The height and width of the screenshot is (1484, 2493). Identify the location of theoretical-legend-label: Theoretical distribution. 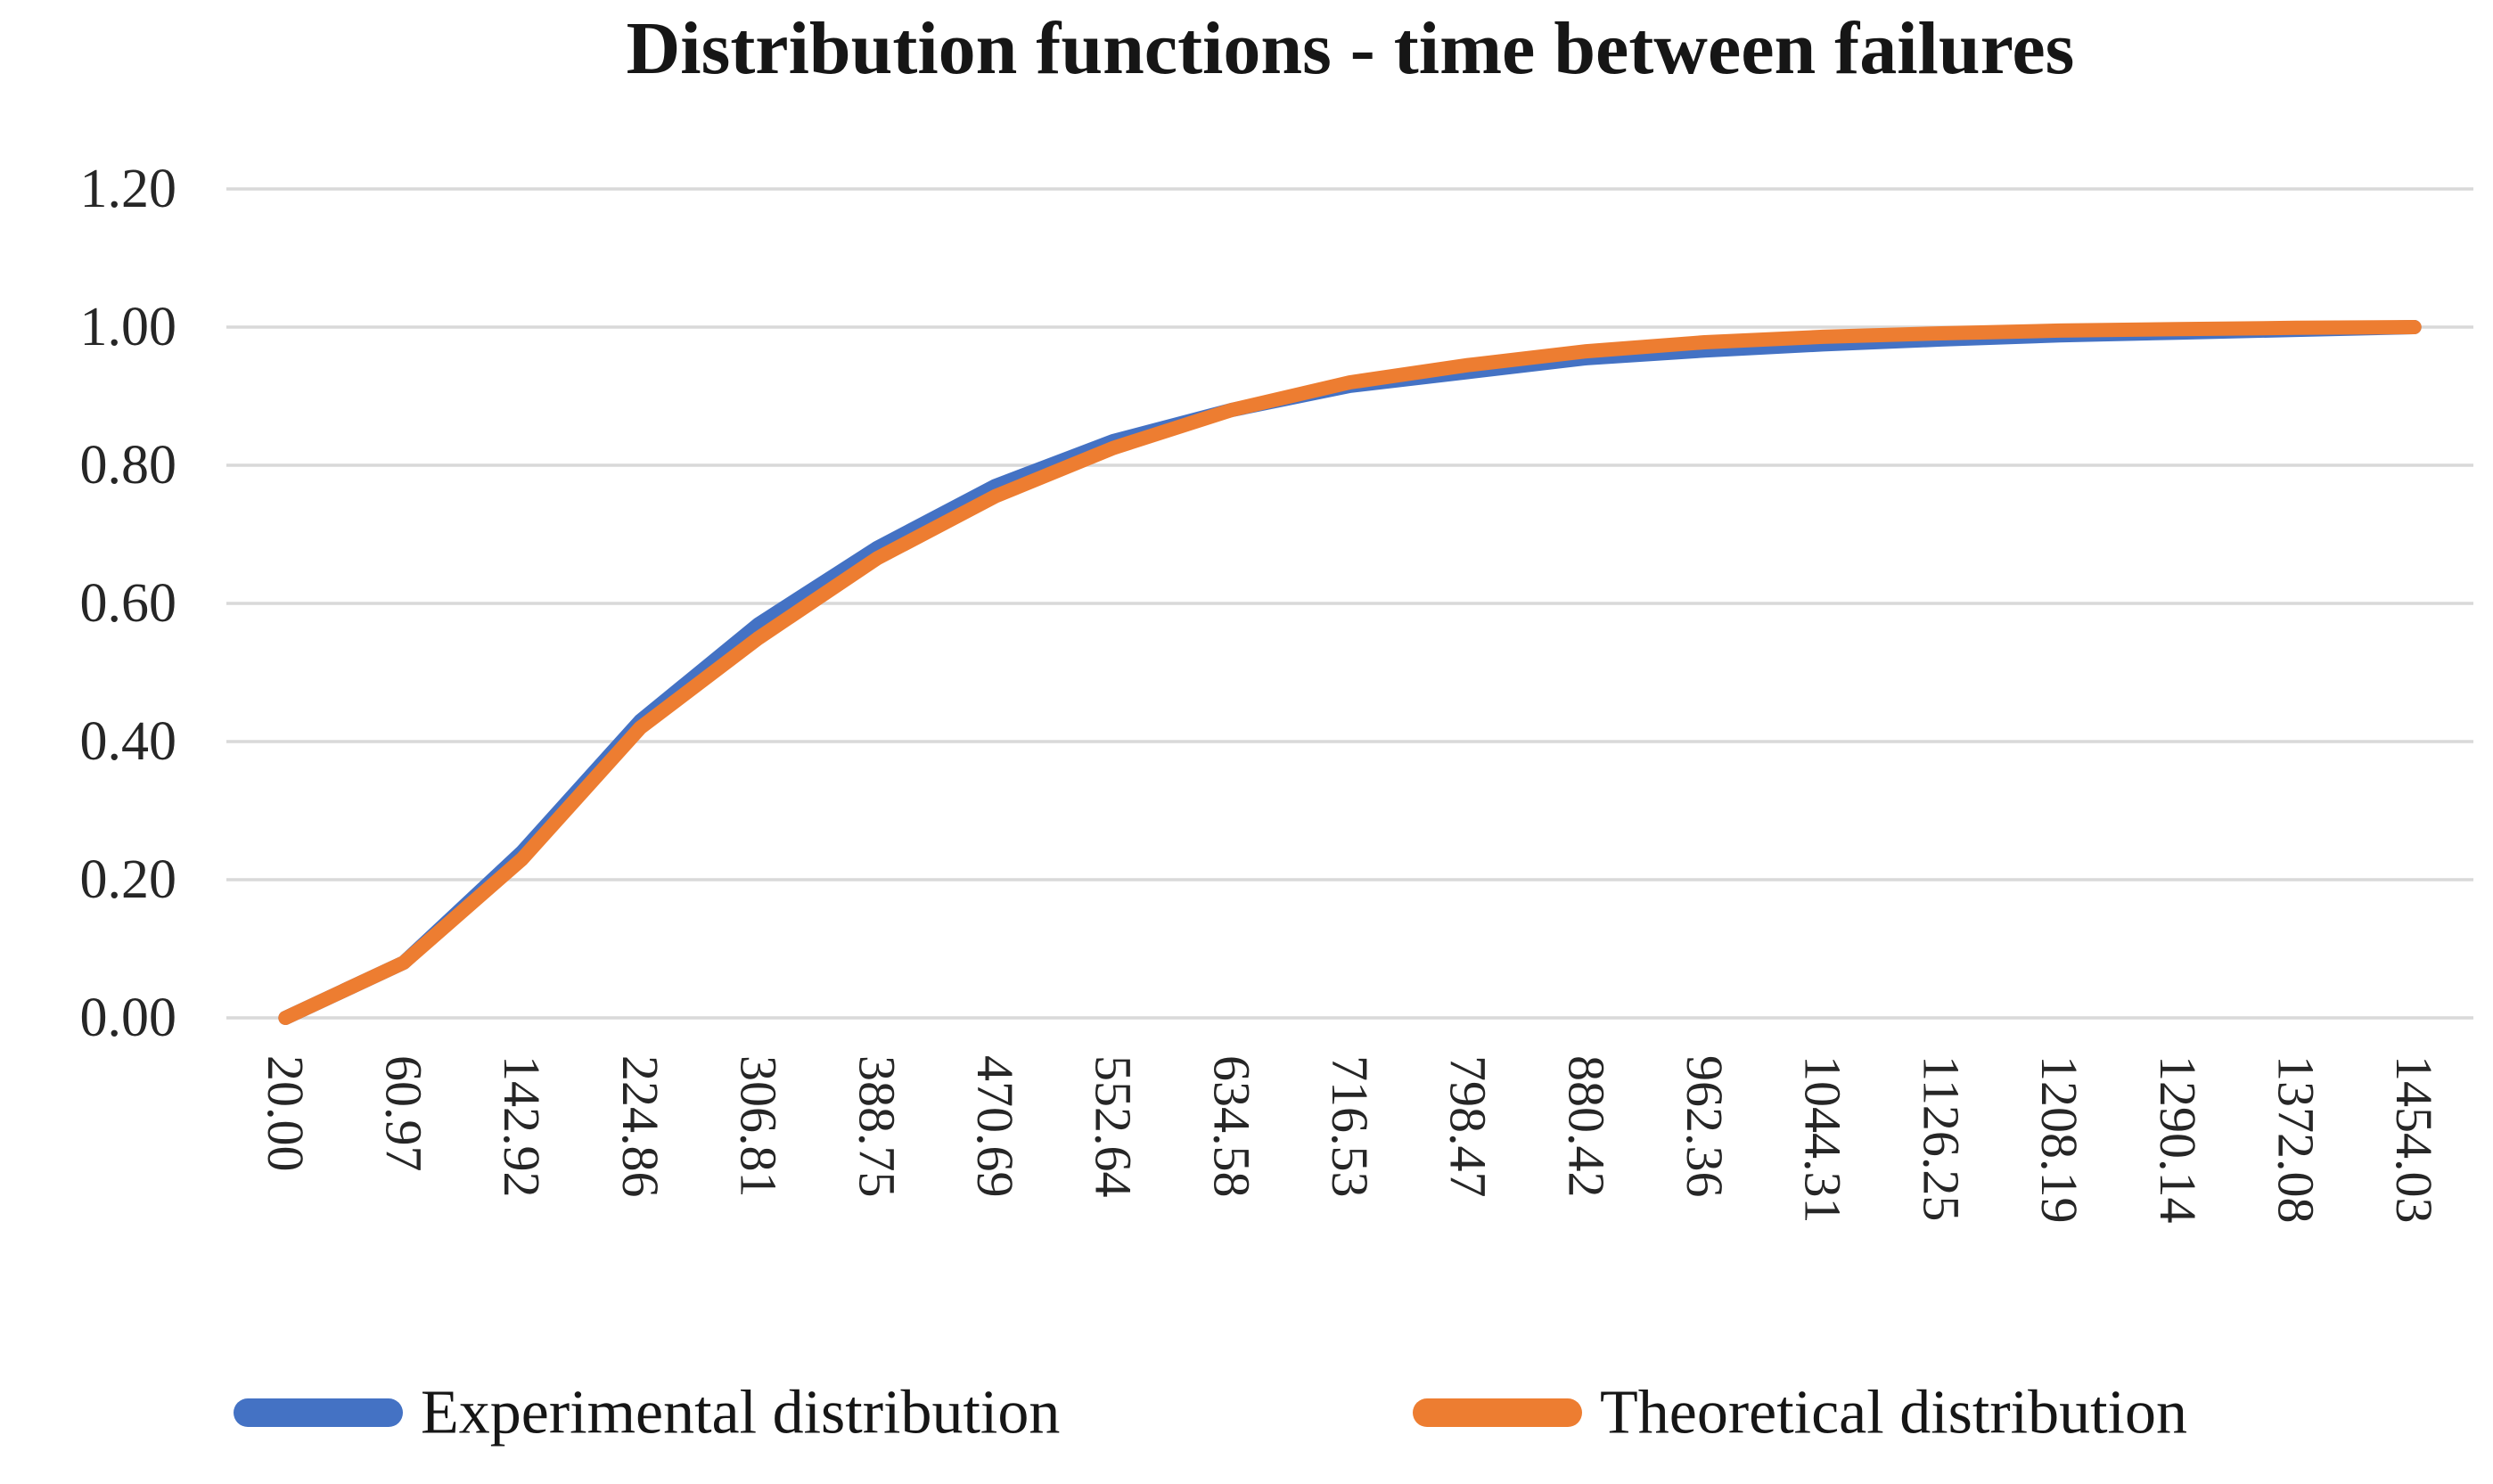
(1893, 1413).